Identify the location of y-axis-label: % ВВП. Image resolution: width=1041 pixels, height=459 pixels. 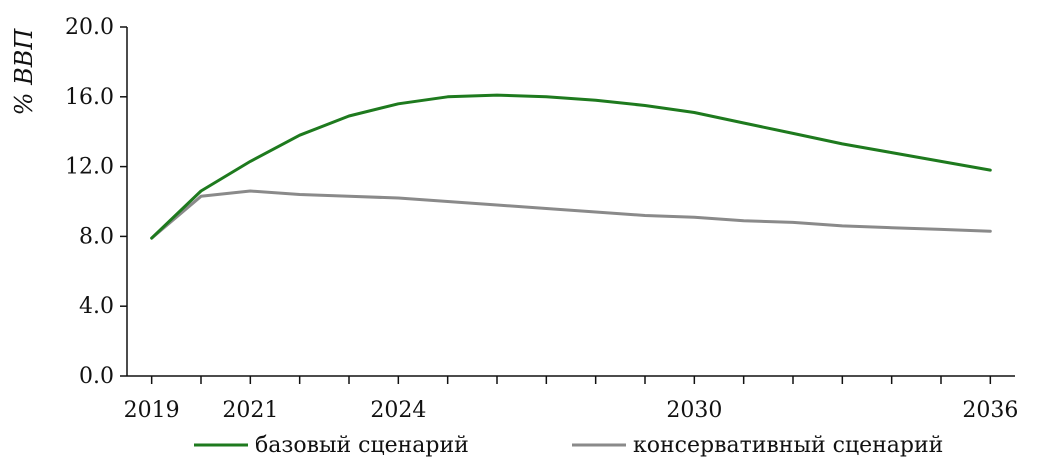
(24, 72).